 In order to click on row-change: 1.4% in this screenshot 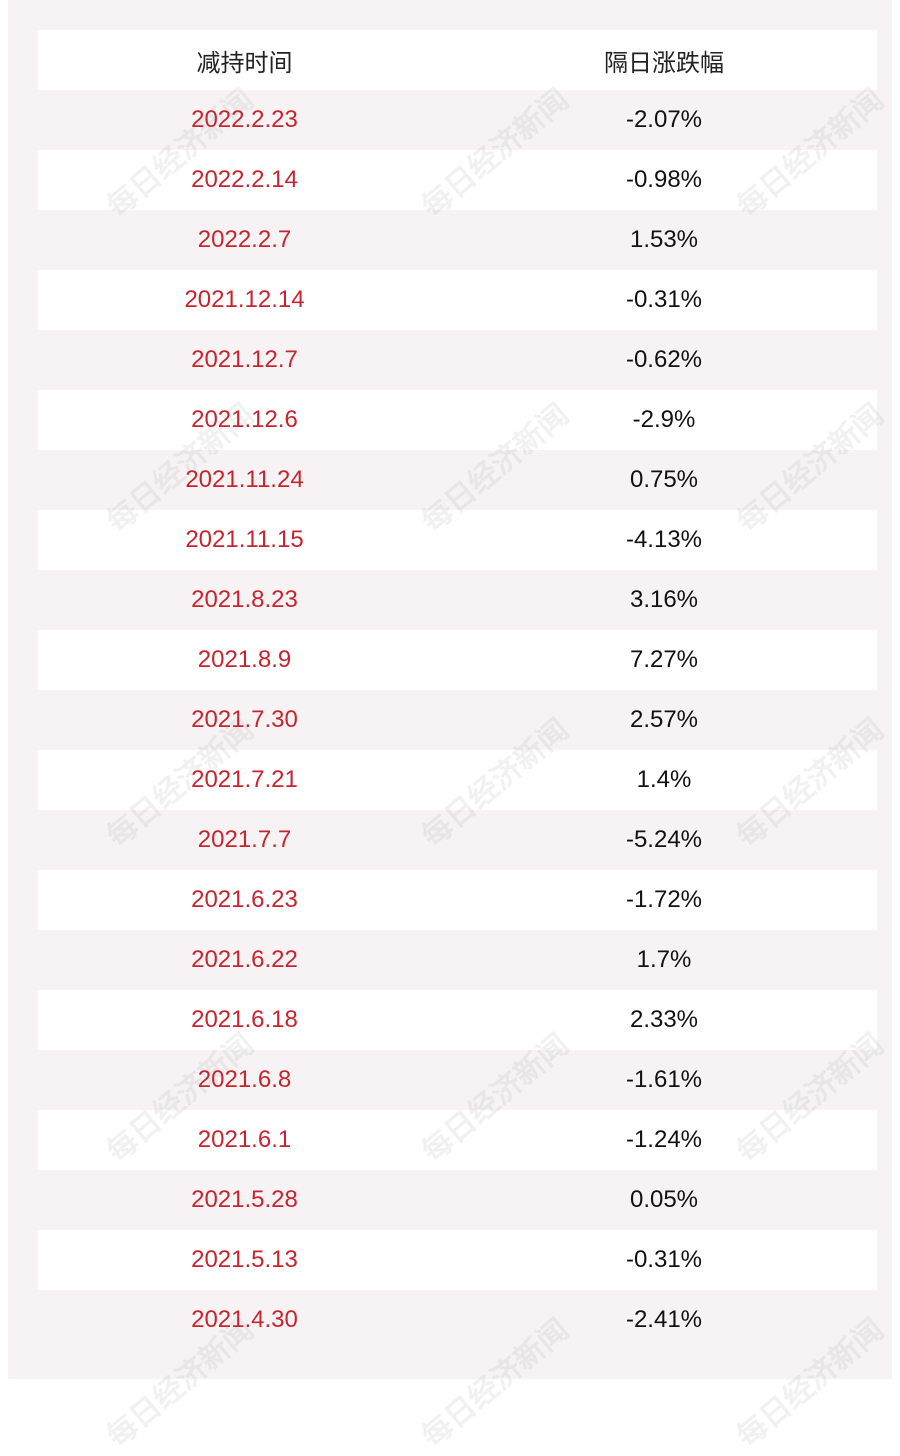, I will do `click(664, 779)`.